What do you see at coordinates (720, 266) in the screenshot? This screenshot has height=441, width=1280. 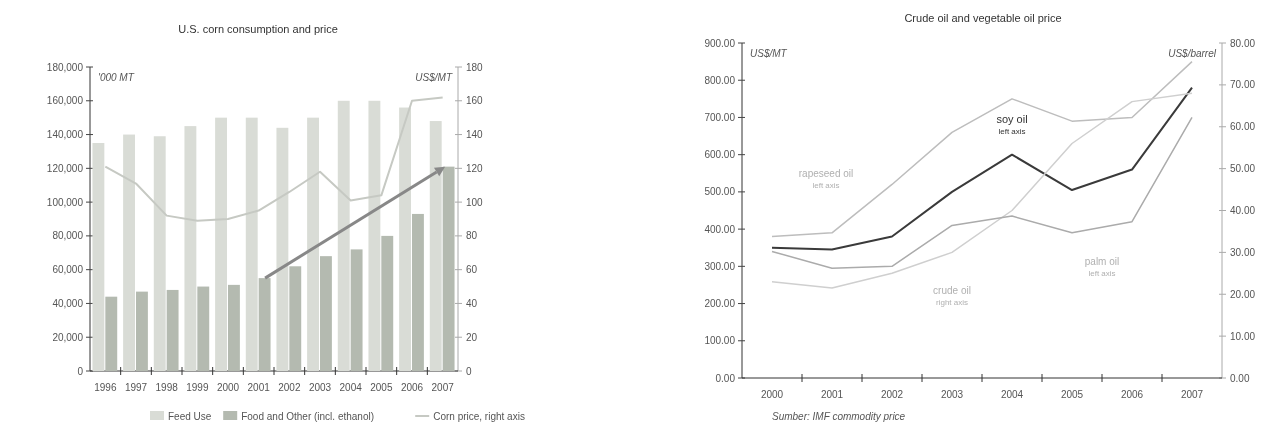 I see `y-tick-label: 300.00` at bounding box center [720, 266].